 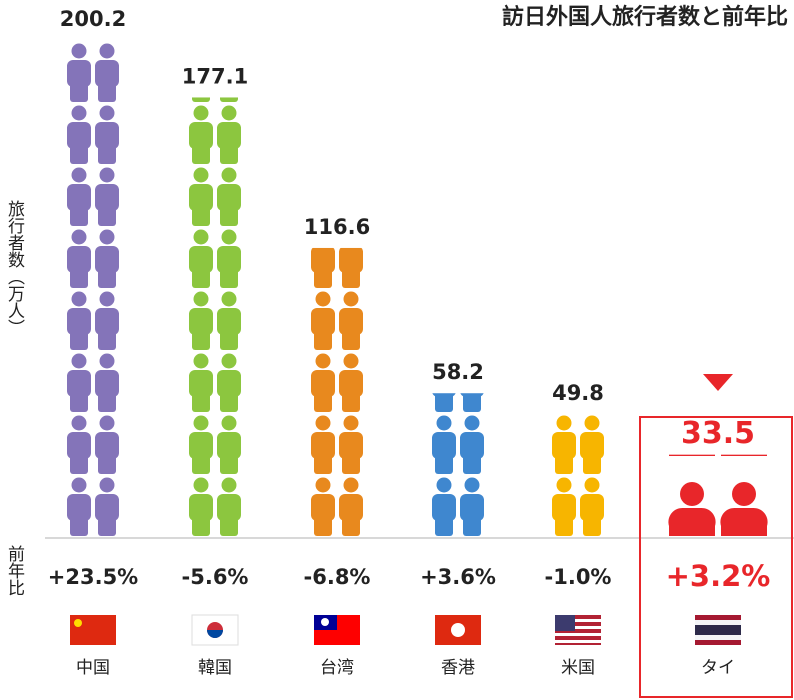 What do you see at coordinates (458, 630) in the screenshot?
I see `flag-flower` at bounding box center [458, 630].